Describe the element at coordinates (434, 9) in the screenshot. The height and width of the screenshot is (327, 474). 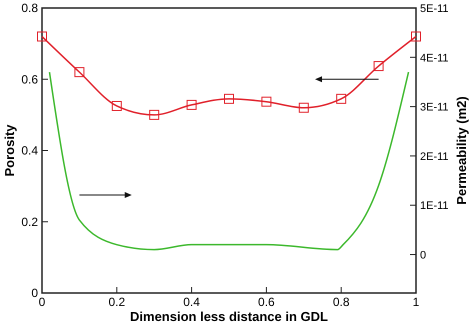
I see `y2-tick-label: 5E-11` at that location.